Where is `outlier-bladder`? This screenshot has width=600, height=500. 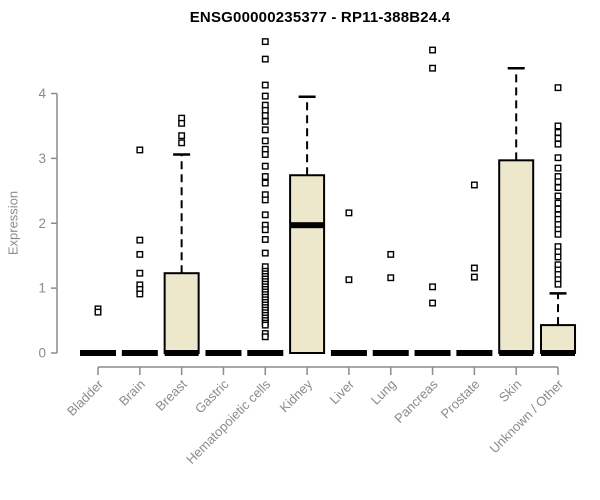
outlier-bladder is located at coordinates (98, 312).